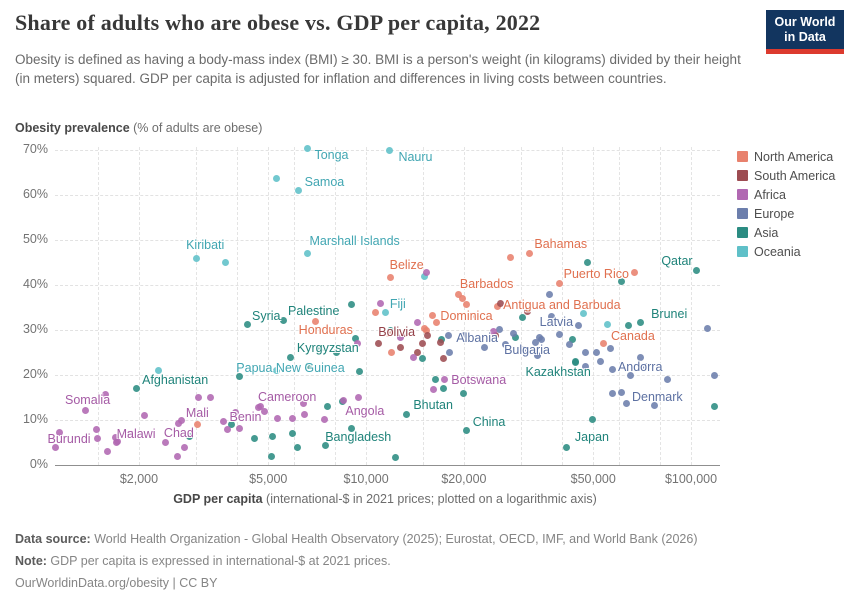 The width and height of the screenshot is (850, 600). What do you see at coordinates (307, 148) in the screenshot?
I see `data-point-tonga` at bounding box center [307, 148].